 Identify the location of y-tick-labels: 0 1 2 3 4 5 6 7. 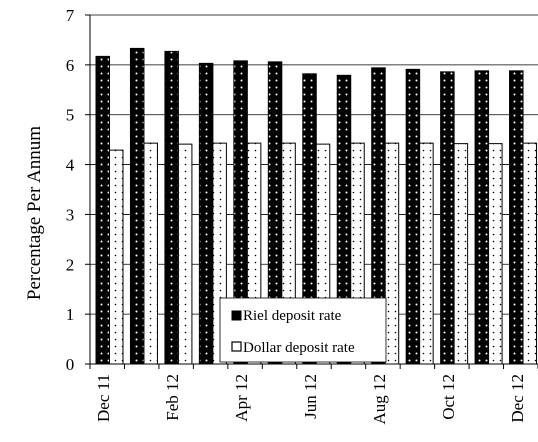
(78, 190).